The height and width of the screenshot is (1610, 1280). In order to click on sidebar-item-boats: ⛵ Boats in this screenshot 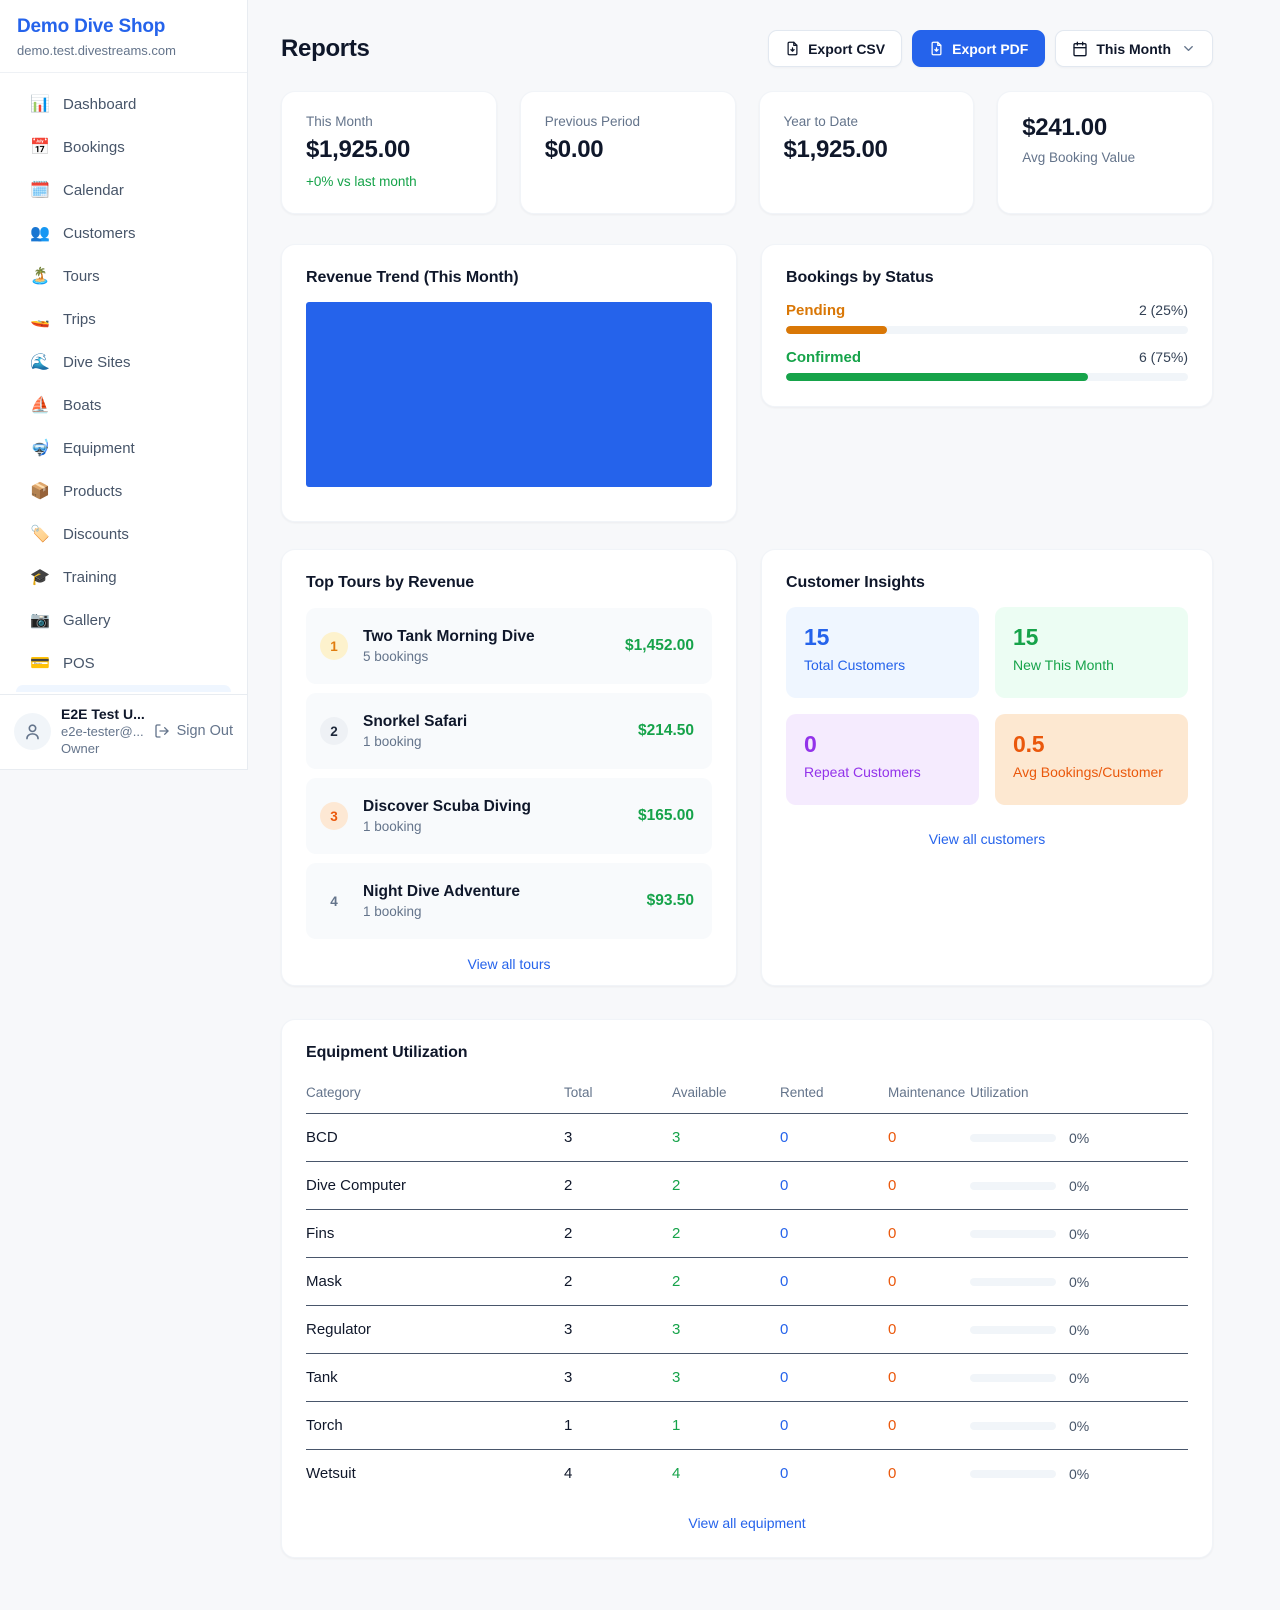, I will do `click(123, 405)`.